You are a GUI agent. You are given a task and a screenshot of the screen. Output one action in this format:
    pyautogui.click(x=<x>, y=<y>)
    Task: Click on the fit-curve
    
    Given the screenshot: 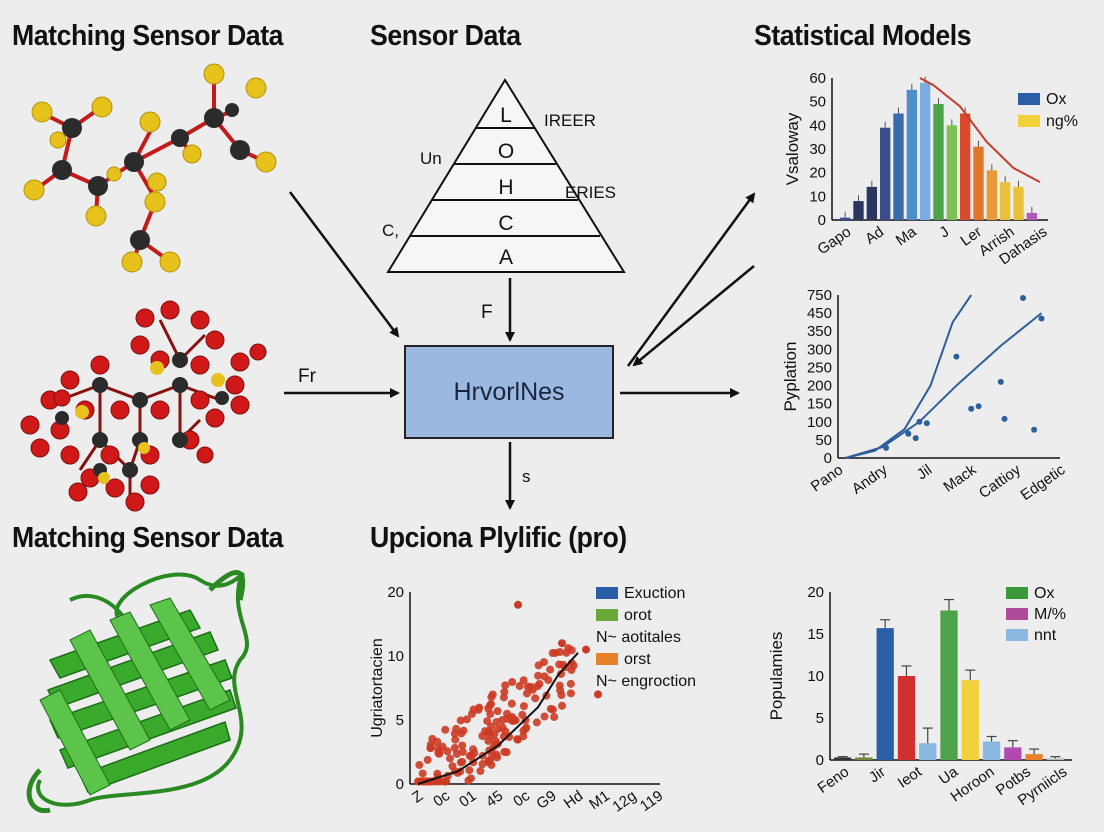 What is the action you would take?
    pyautogui.click(x=944, y=385)
    